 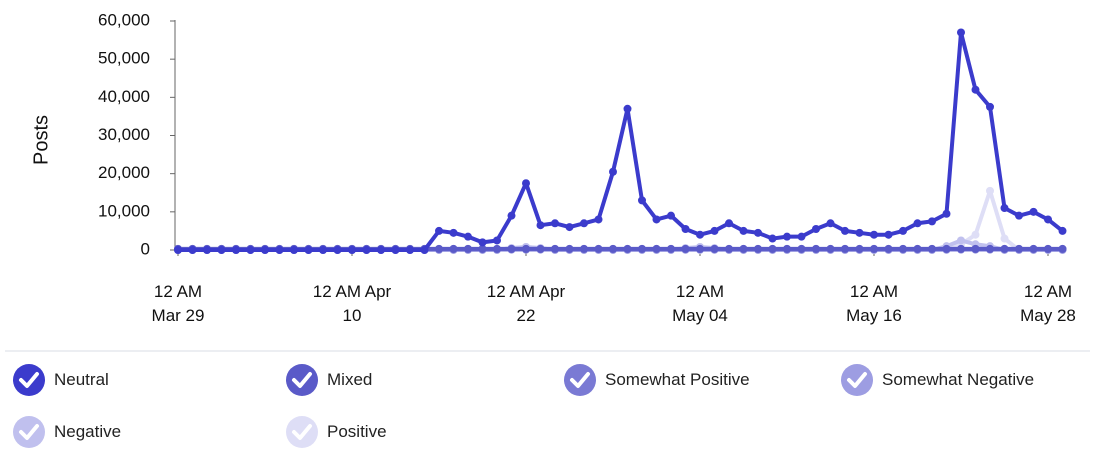 I want to click on x-tick-label: 12 AM May 16, so click(x=874, y=303).